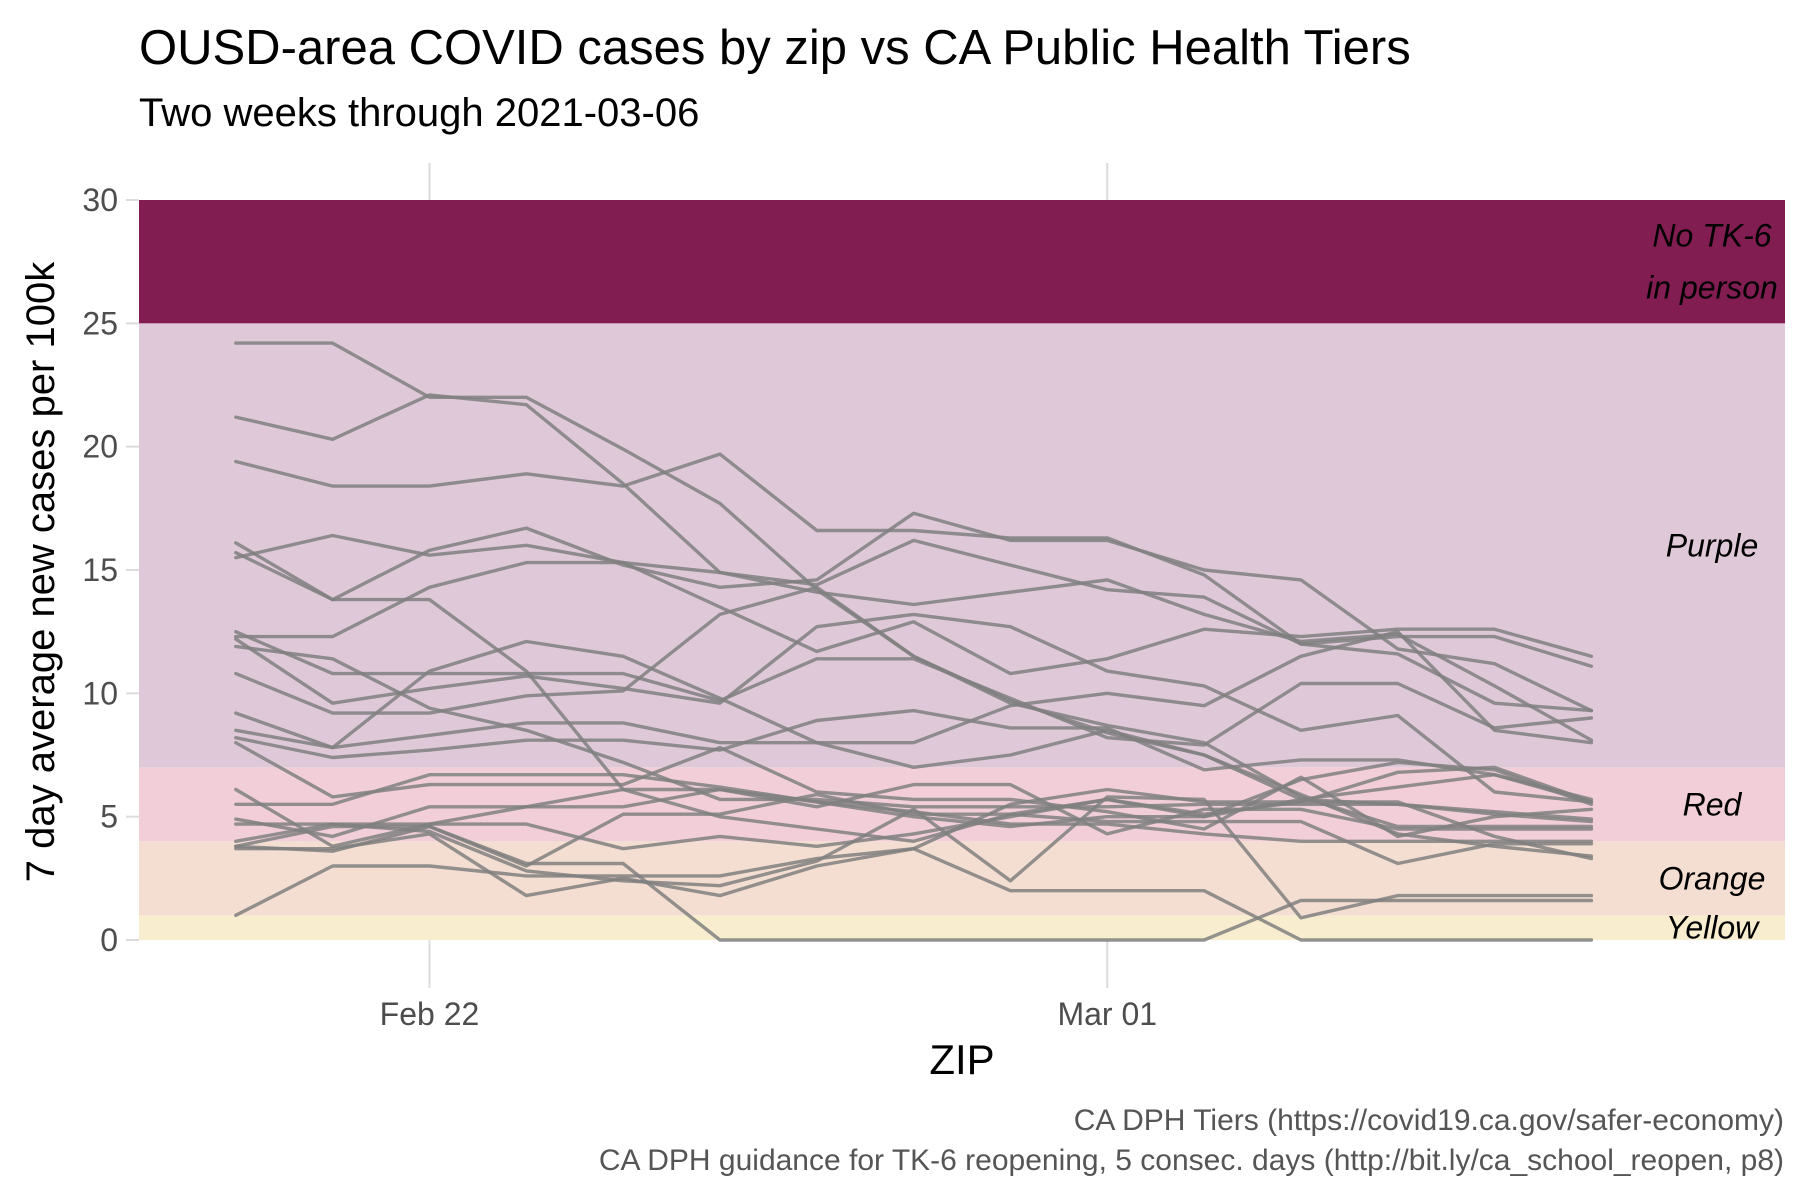 The width and height of the screenshot is (1800, 1200). I want to click on x-tick-label: Feb 22, so click(430, 1014).